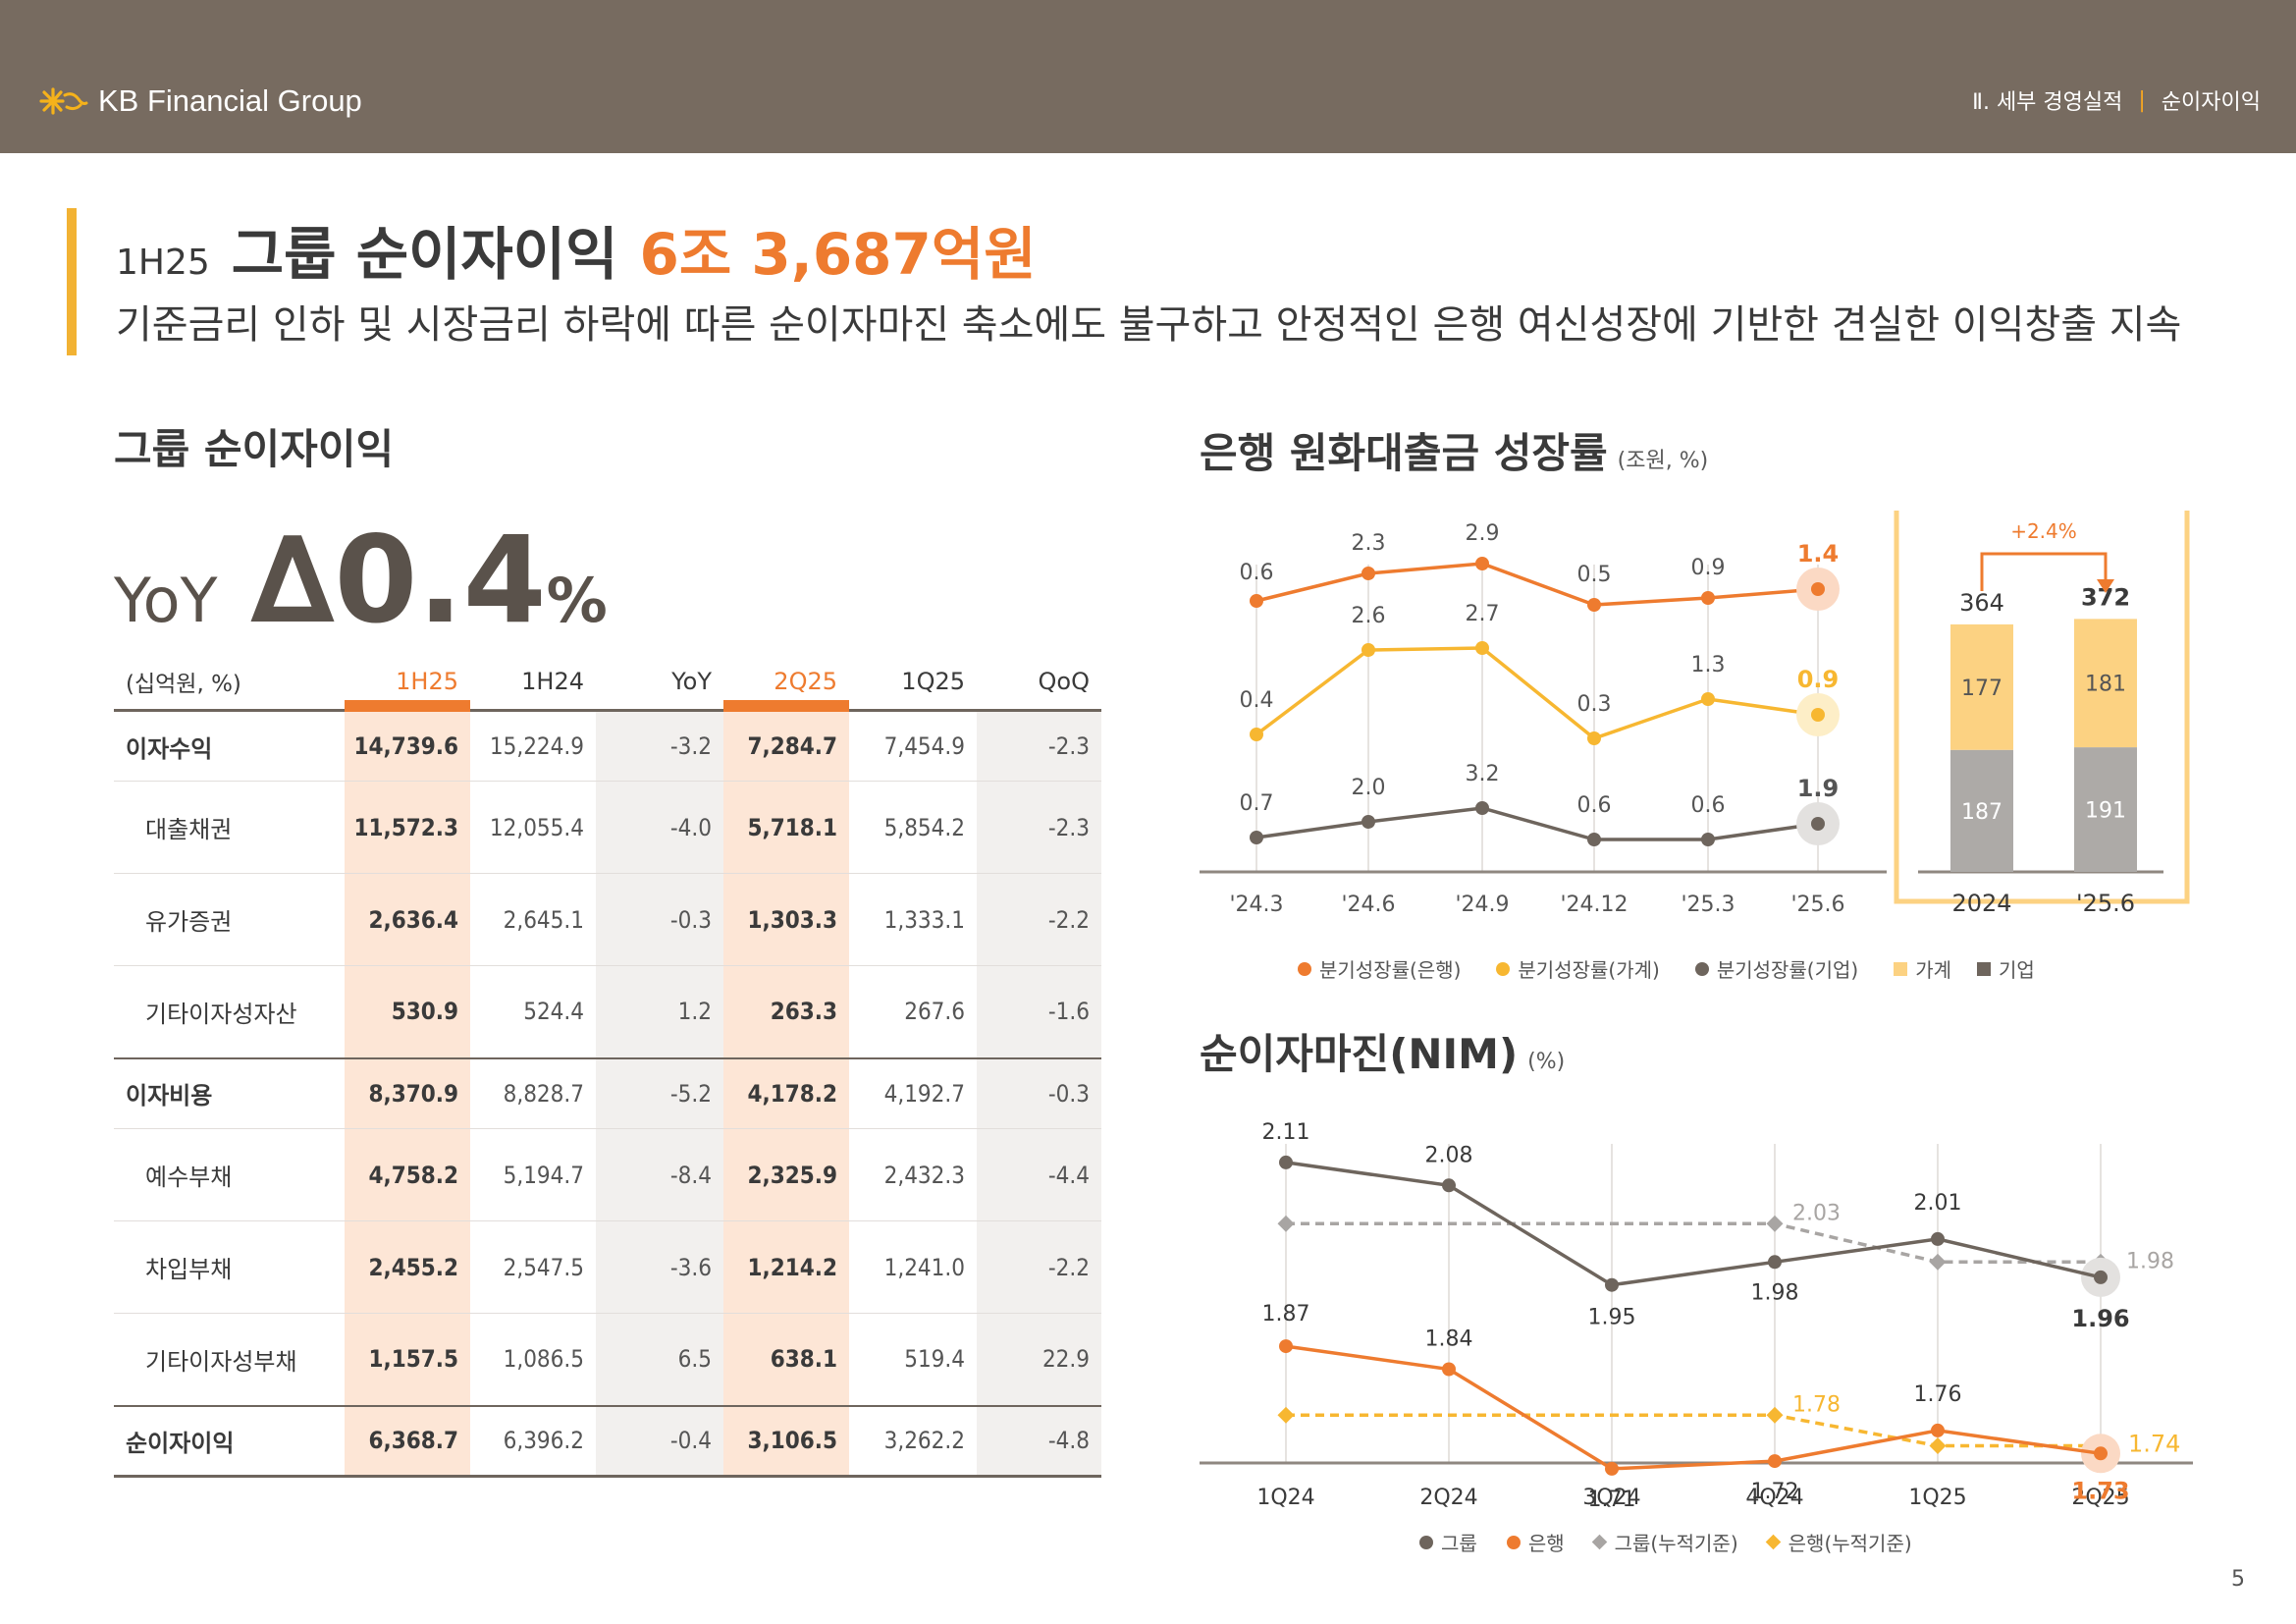  Describe the element at coordinates (533, 1093) in the screenshot. I see `table-cell: 8,828.7` at that location.